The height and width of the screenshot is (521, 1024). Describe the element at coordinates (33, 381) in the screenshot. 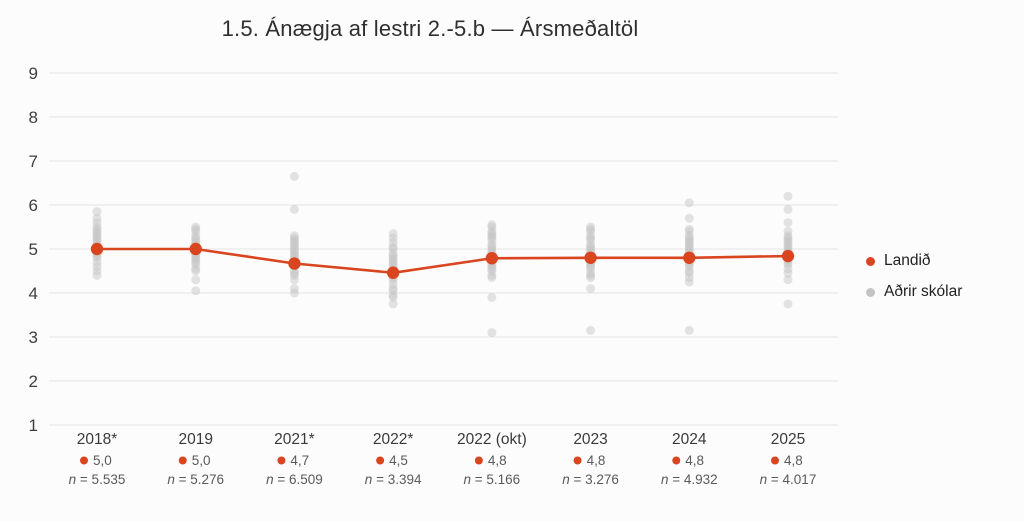

I see `y-tick-label: 2` at that location.